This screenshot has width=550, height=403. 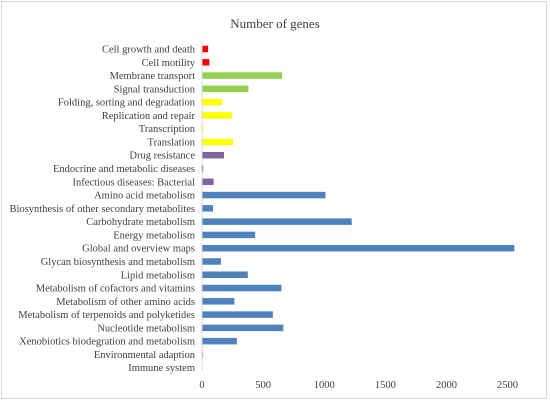 What do you see at coordinates (446, 385) in the screenshot?
I see `x-tick-label: 2000` at bounding box center [446, 385].